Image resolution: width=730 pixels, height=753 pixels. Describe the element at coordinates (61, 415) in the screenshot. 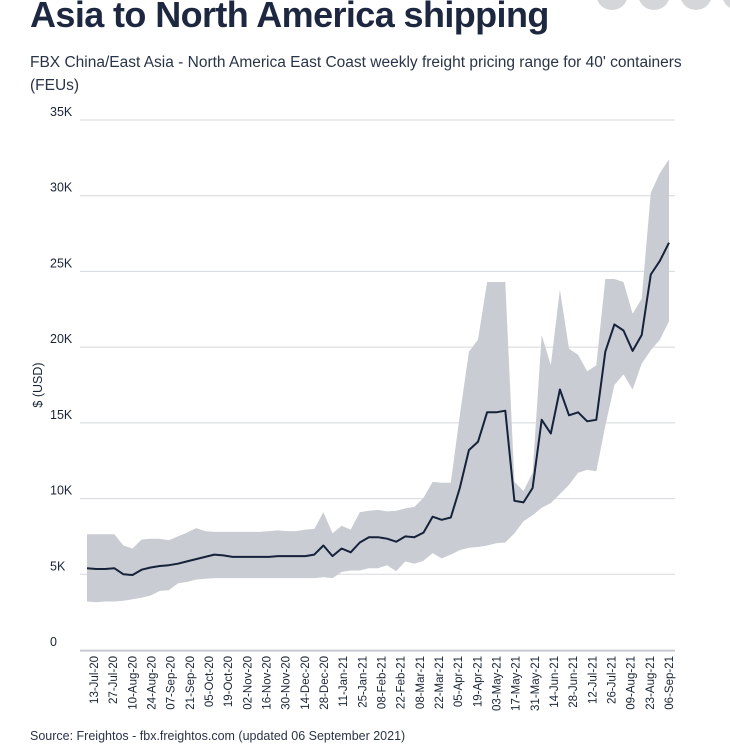

I see `y-tick-label: 15K` at that location.